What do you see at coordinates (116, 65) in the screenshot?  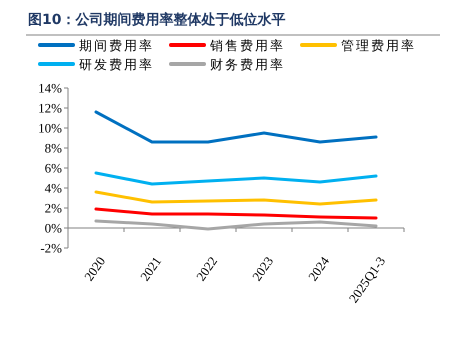 I see `legend-label: 研发费用率` at bounding box center [116, 65].